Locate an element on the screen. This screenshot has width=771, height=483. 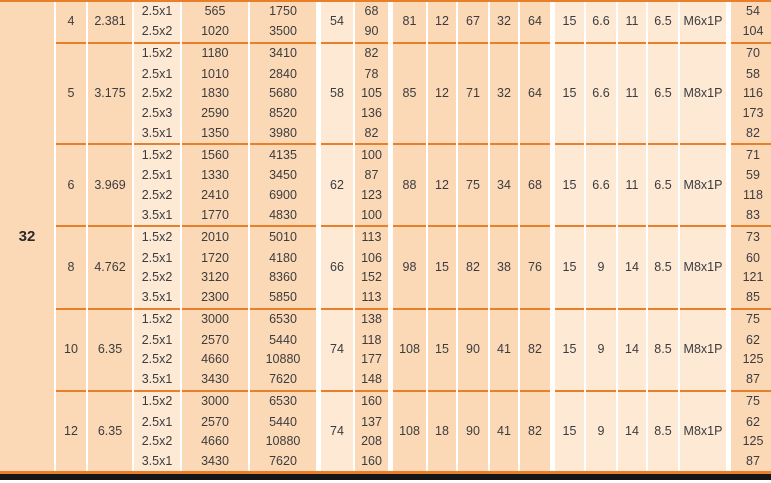
weight-value-cell: 173 is located at coordinates (751, 113).